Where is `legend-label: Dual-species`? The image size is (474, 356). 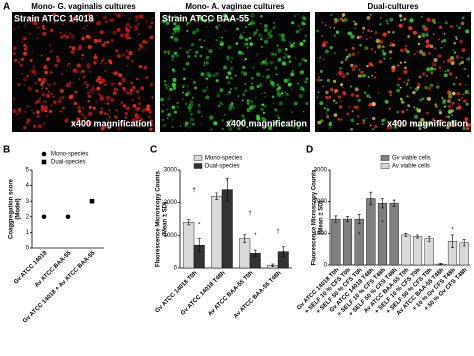
legend-label: Dual-species is located at coordinates (222, 167).